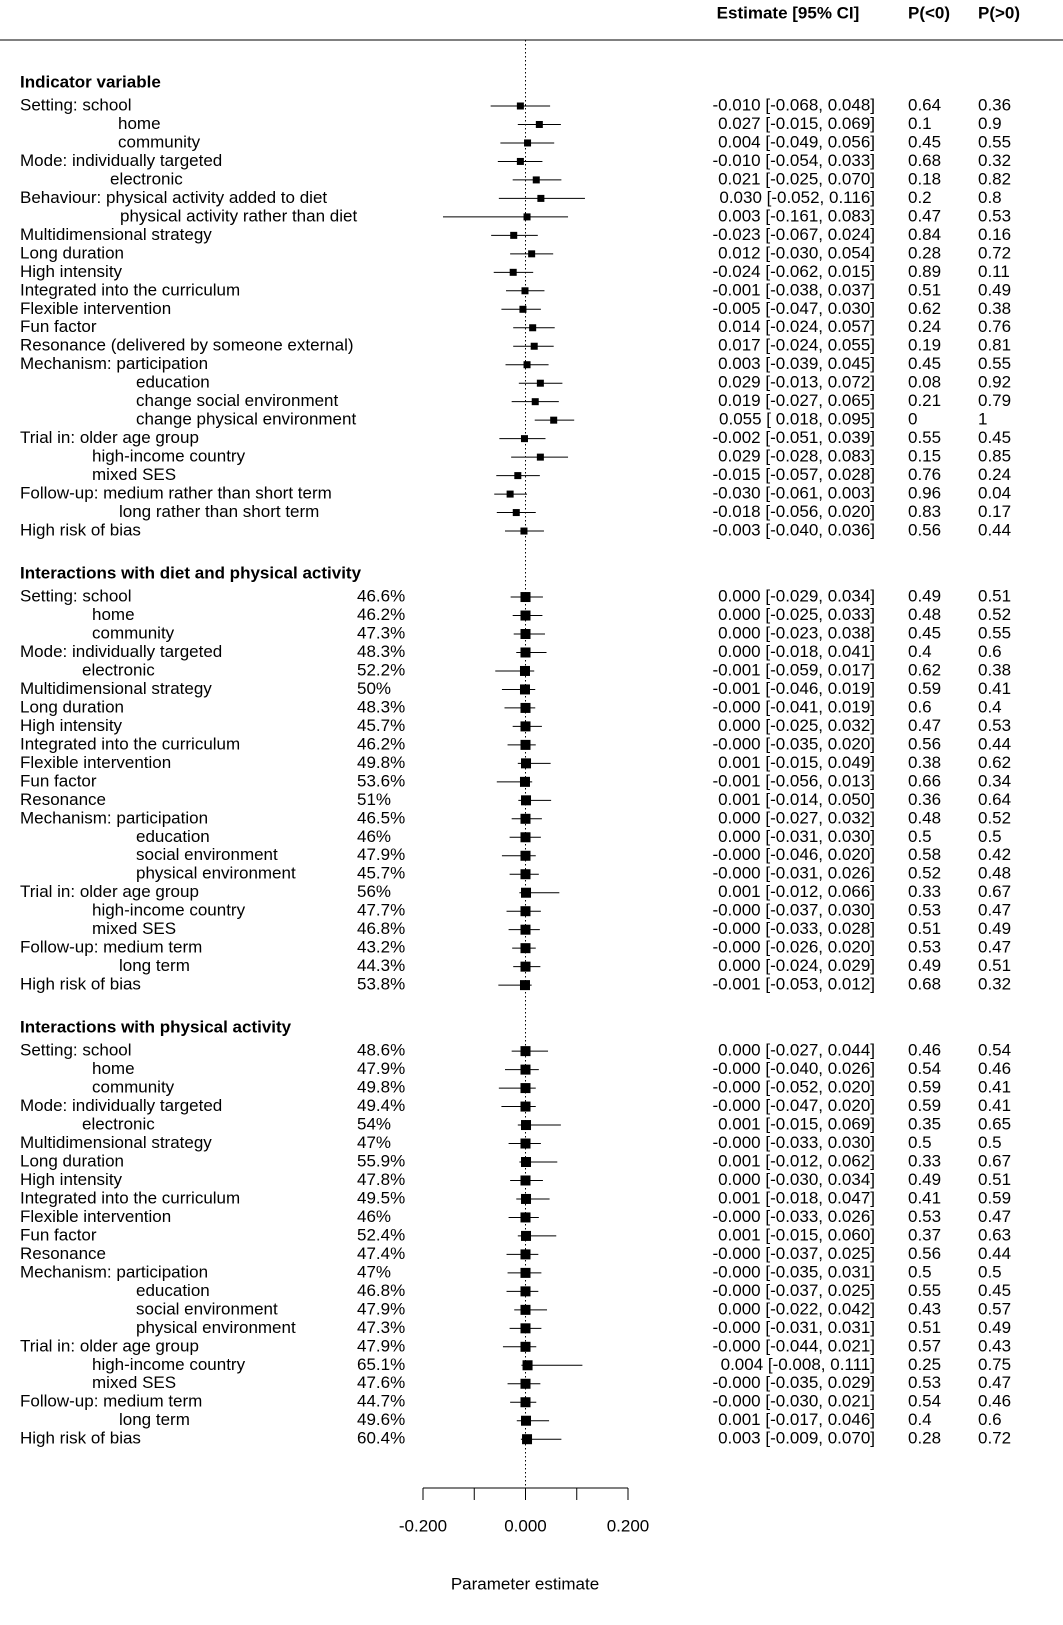 Image resolution: width=1063 pixels, height=1625 pixels. What do you see at coordinates (924, 1308) in the screenshot?
I see `p-below: 0.43` at bounding box center [924, 1308].